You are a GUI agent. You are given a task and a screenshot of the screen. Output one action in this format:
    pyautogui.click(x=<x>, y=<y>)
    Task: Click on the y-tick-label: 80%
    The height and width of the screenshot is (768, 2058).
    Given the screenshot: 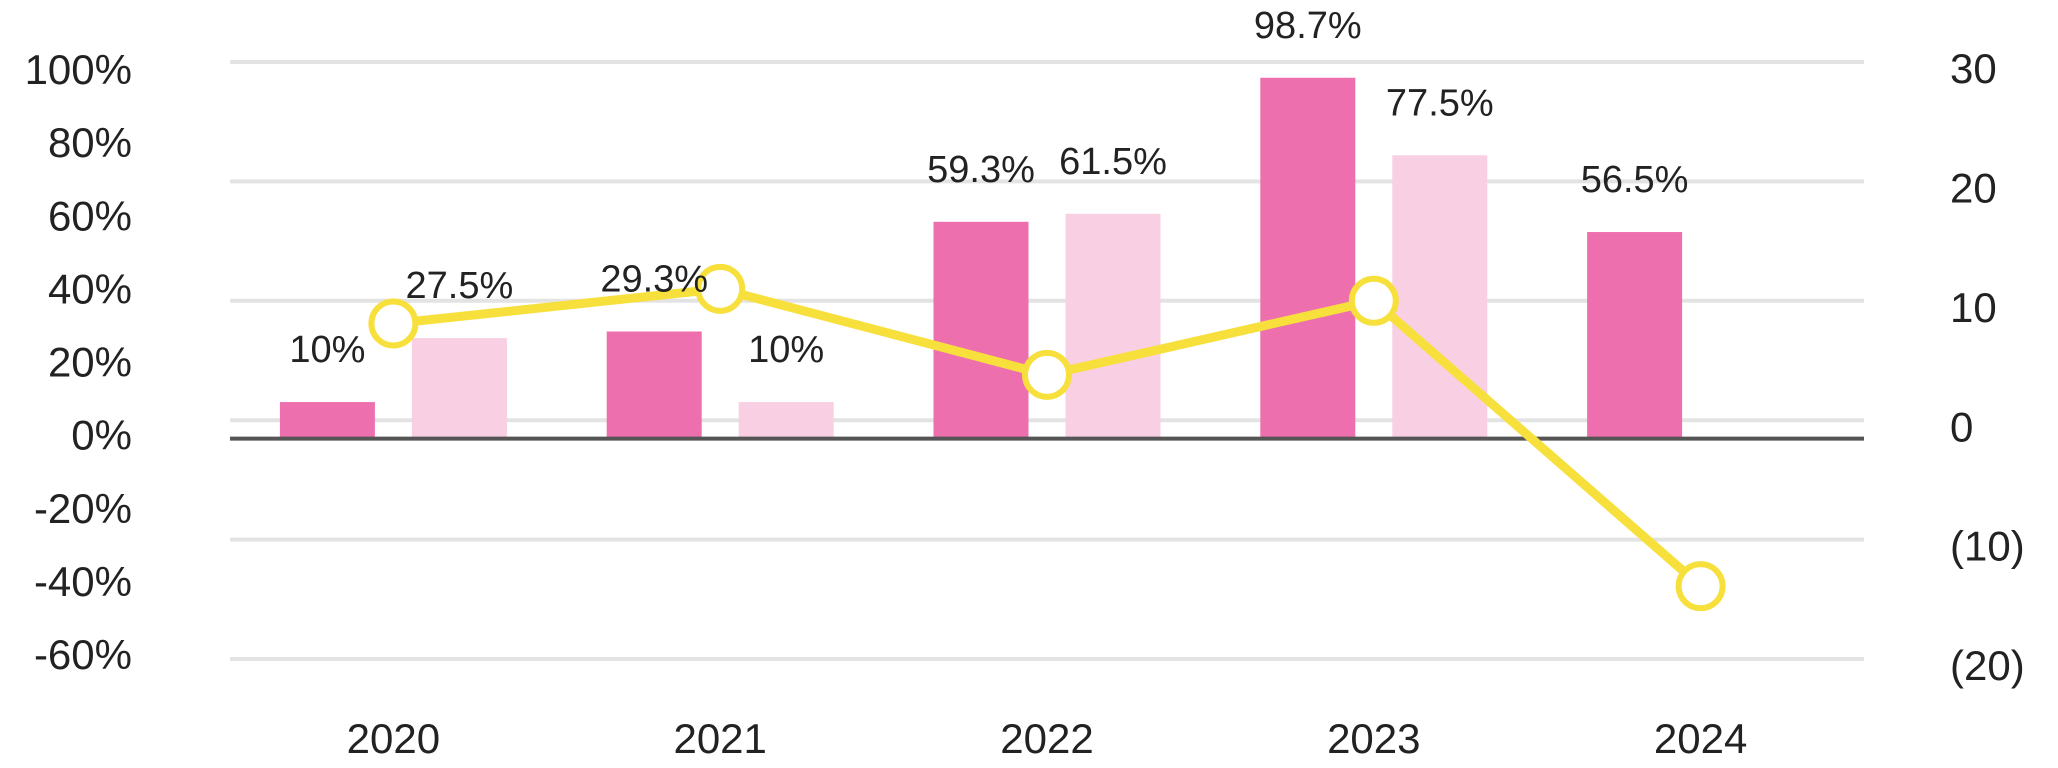 What is the action you would take?
    pyautogui.click(x=90, y=142)
    